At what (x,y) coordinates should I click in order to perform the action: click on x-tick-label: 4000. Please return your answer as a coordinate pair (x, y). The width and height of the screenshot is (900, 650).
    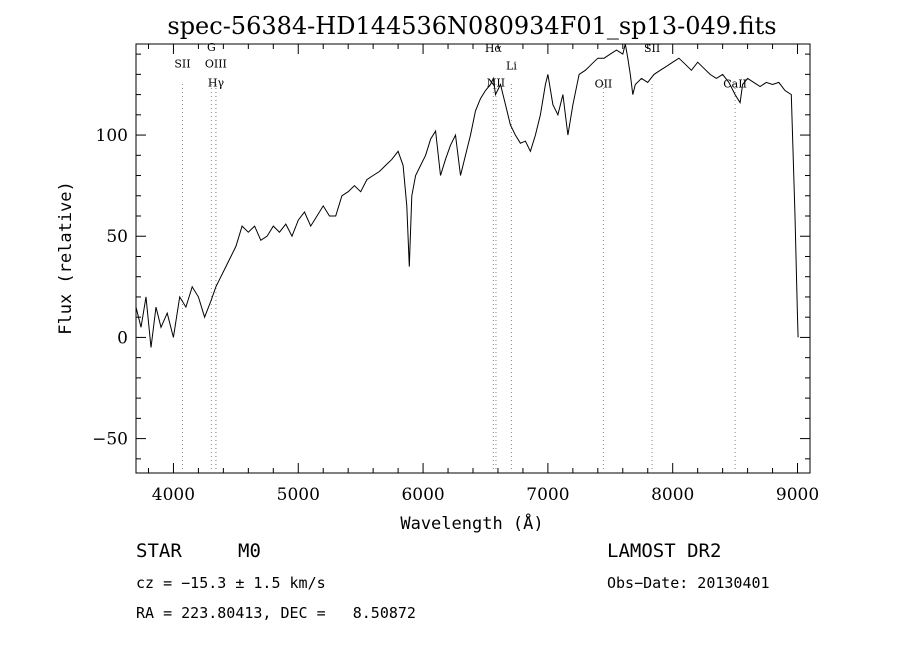
    Looking at the image, I should click on (173, 495).